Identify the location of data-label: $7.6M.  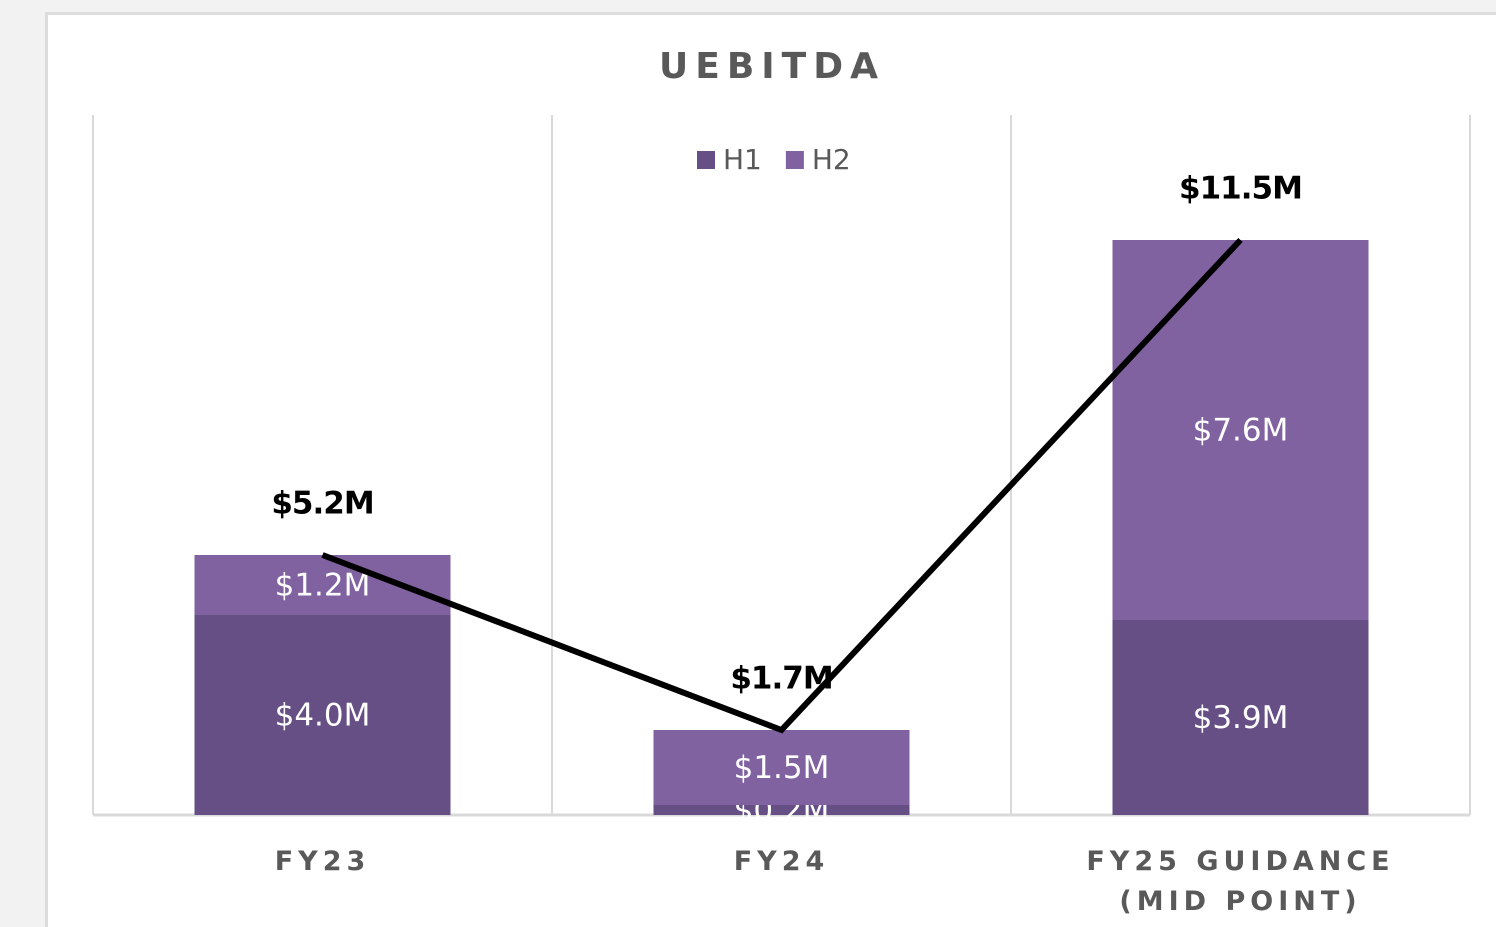
(1241, 431).